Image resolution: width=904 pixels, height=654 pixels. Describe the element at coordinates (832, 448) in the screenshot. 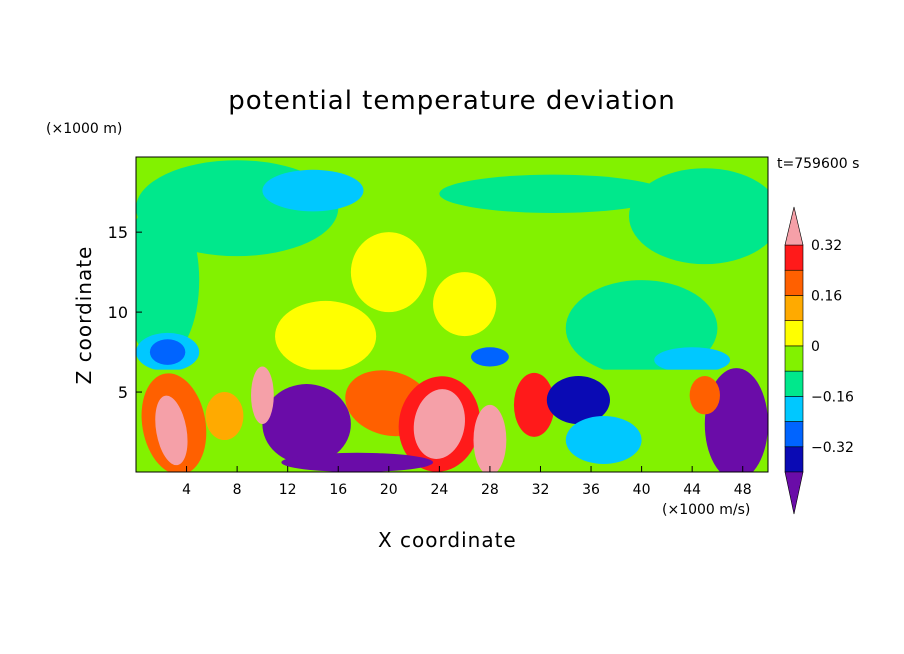

I see `colorbar-label-4: −0.32` at that location.